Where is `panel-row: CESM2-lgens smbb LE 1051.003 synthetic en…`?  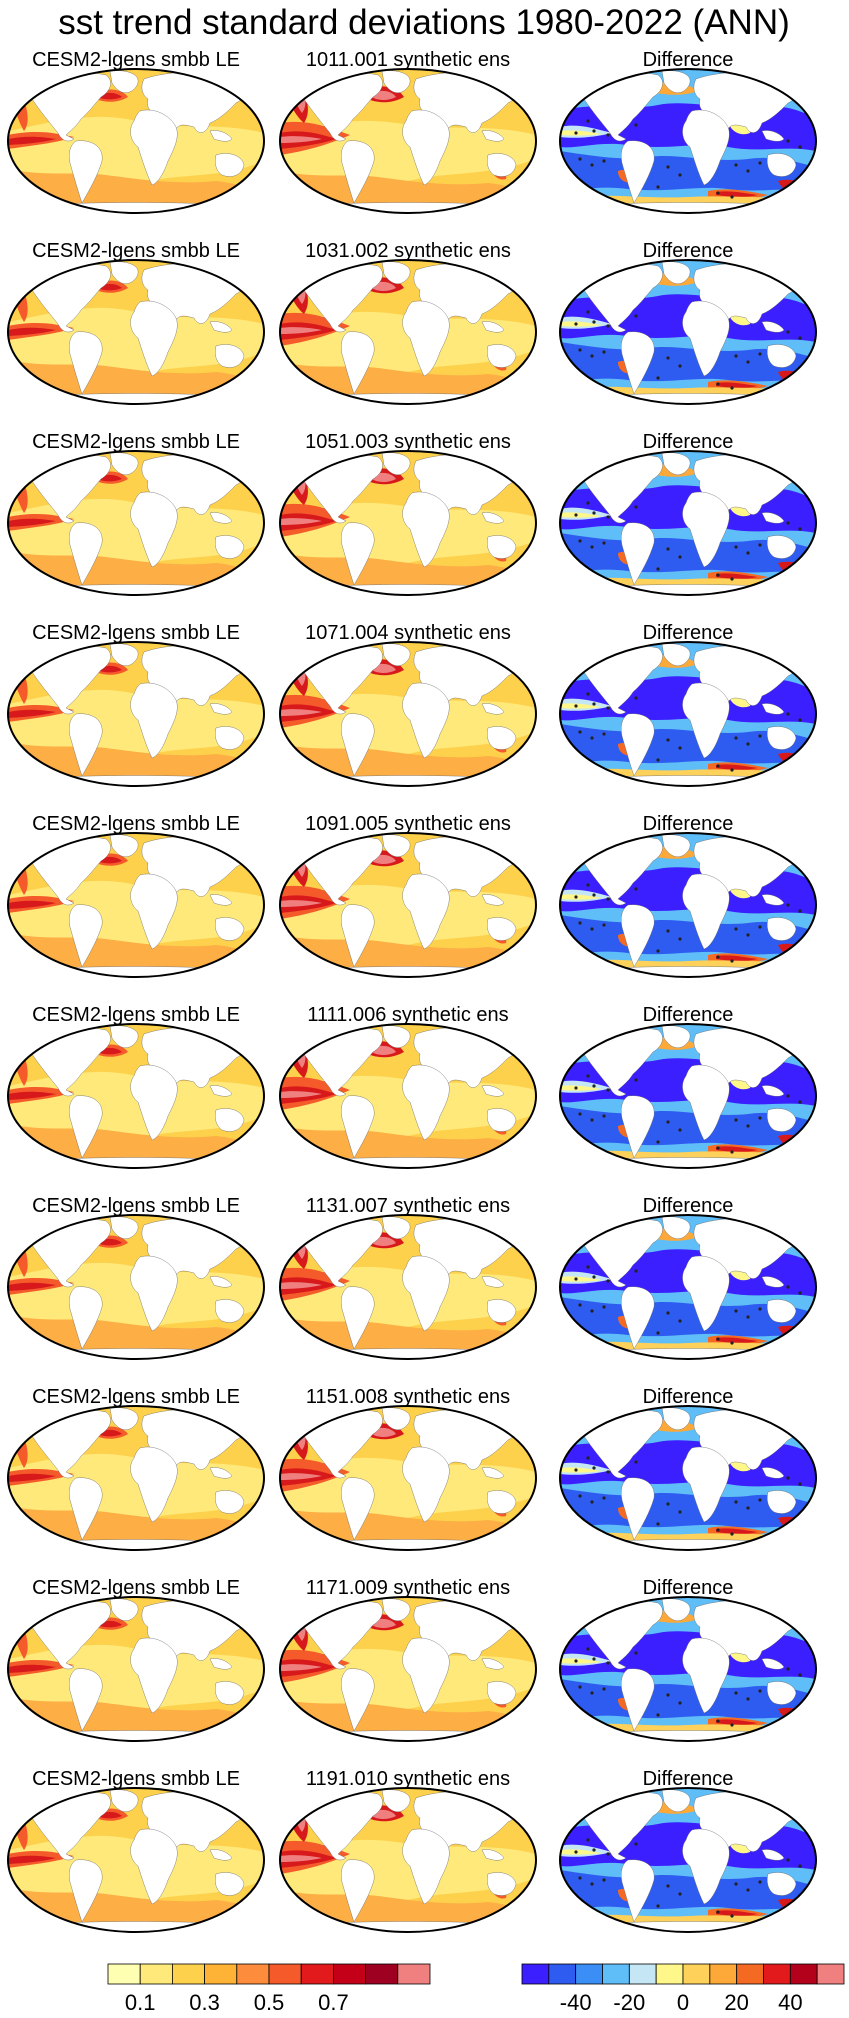 panel-row: CESM2-lgens smbb LE 1051.003 synthetic en… is located at coordinates (412, 513).